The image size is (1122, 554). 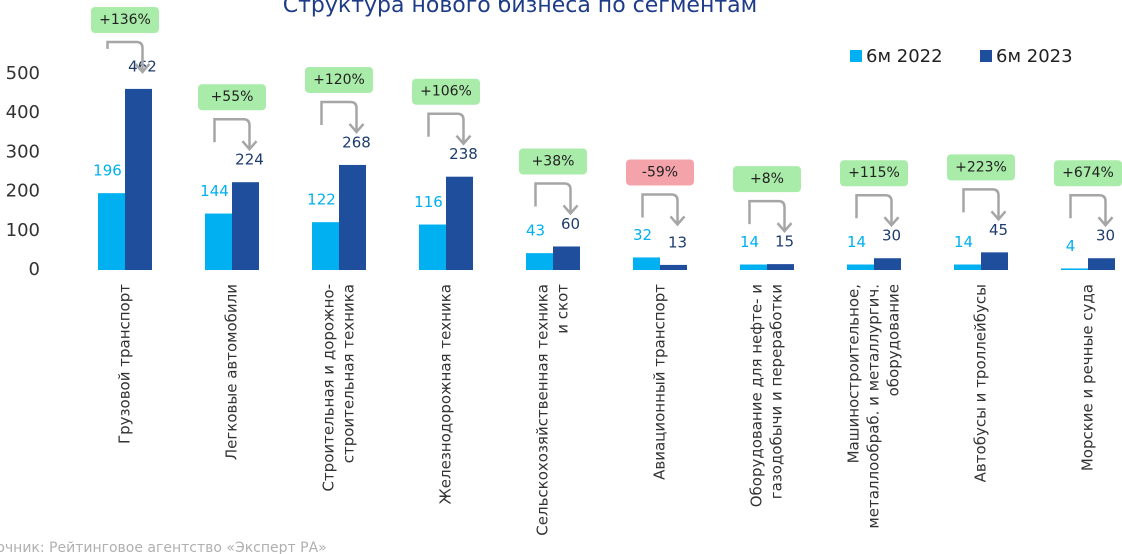 I want to click on value-label: 224, so click(x=249, y=160).